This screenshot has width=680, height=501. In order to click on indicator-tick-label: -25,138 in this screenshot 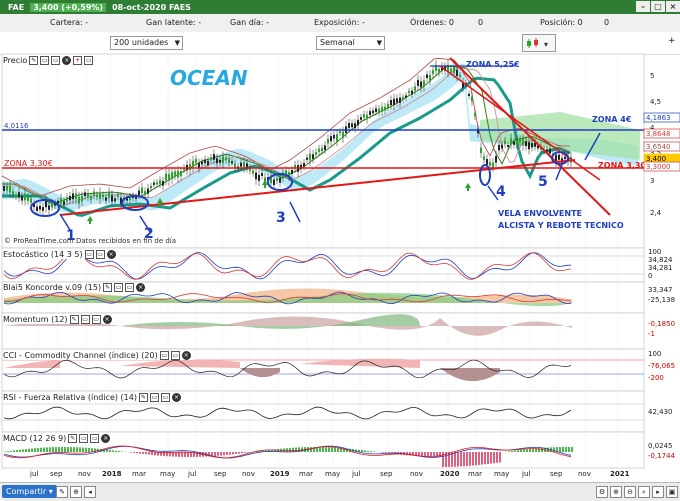, I will do `click(661, 300)`.